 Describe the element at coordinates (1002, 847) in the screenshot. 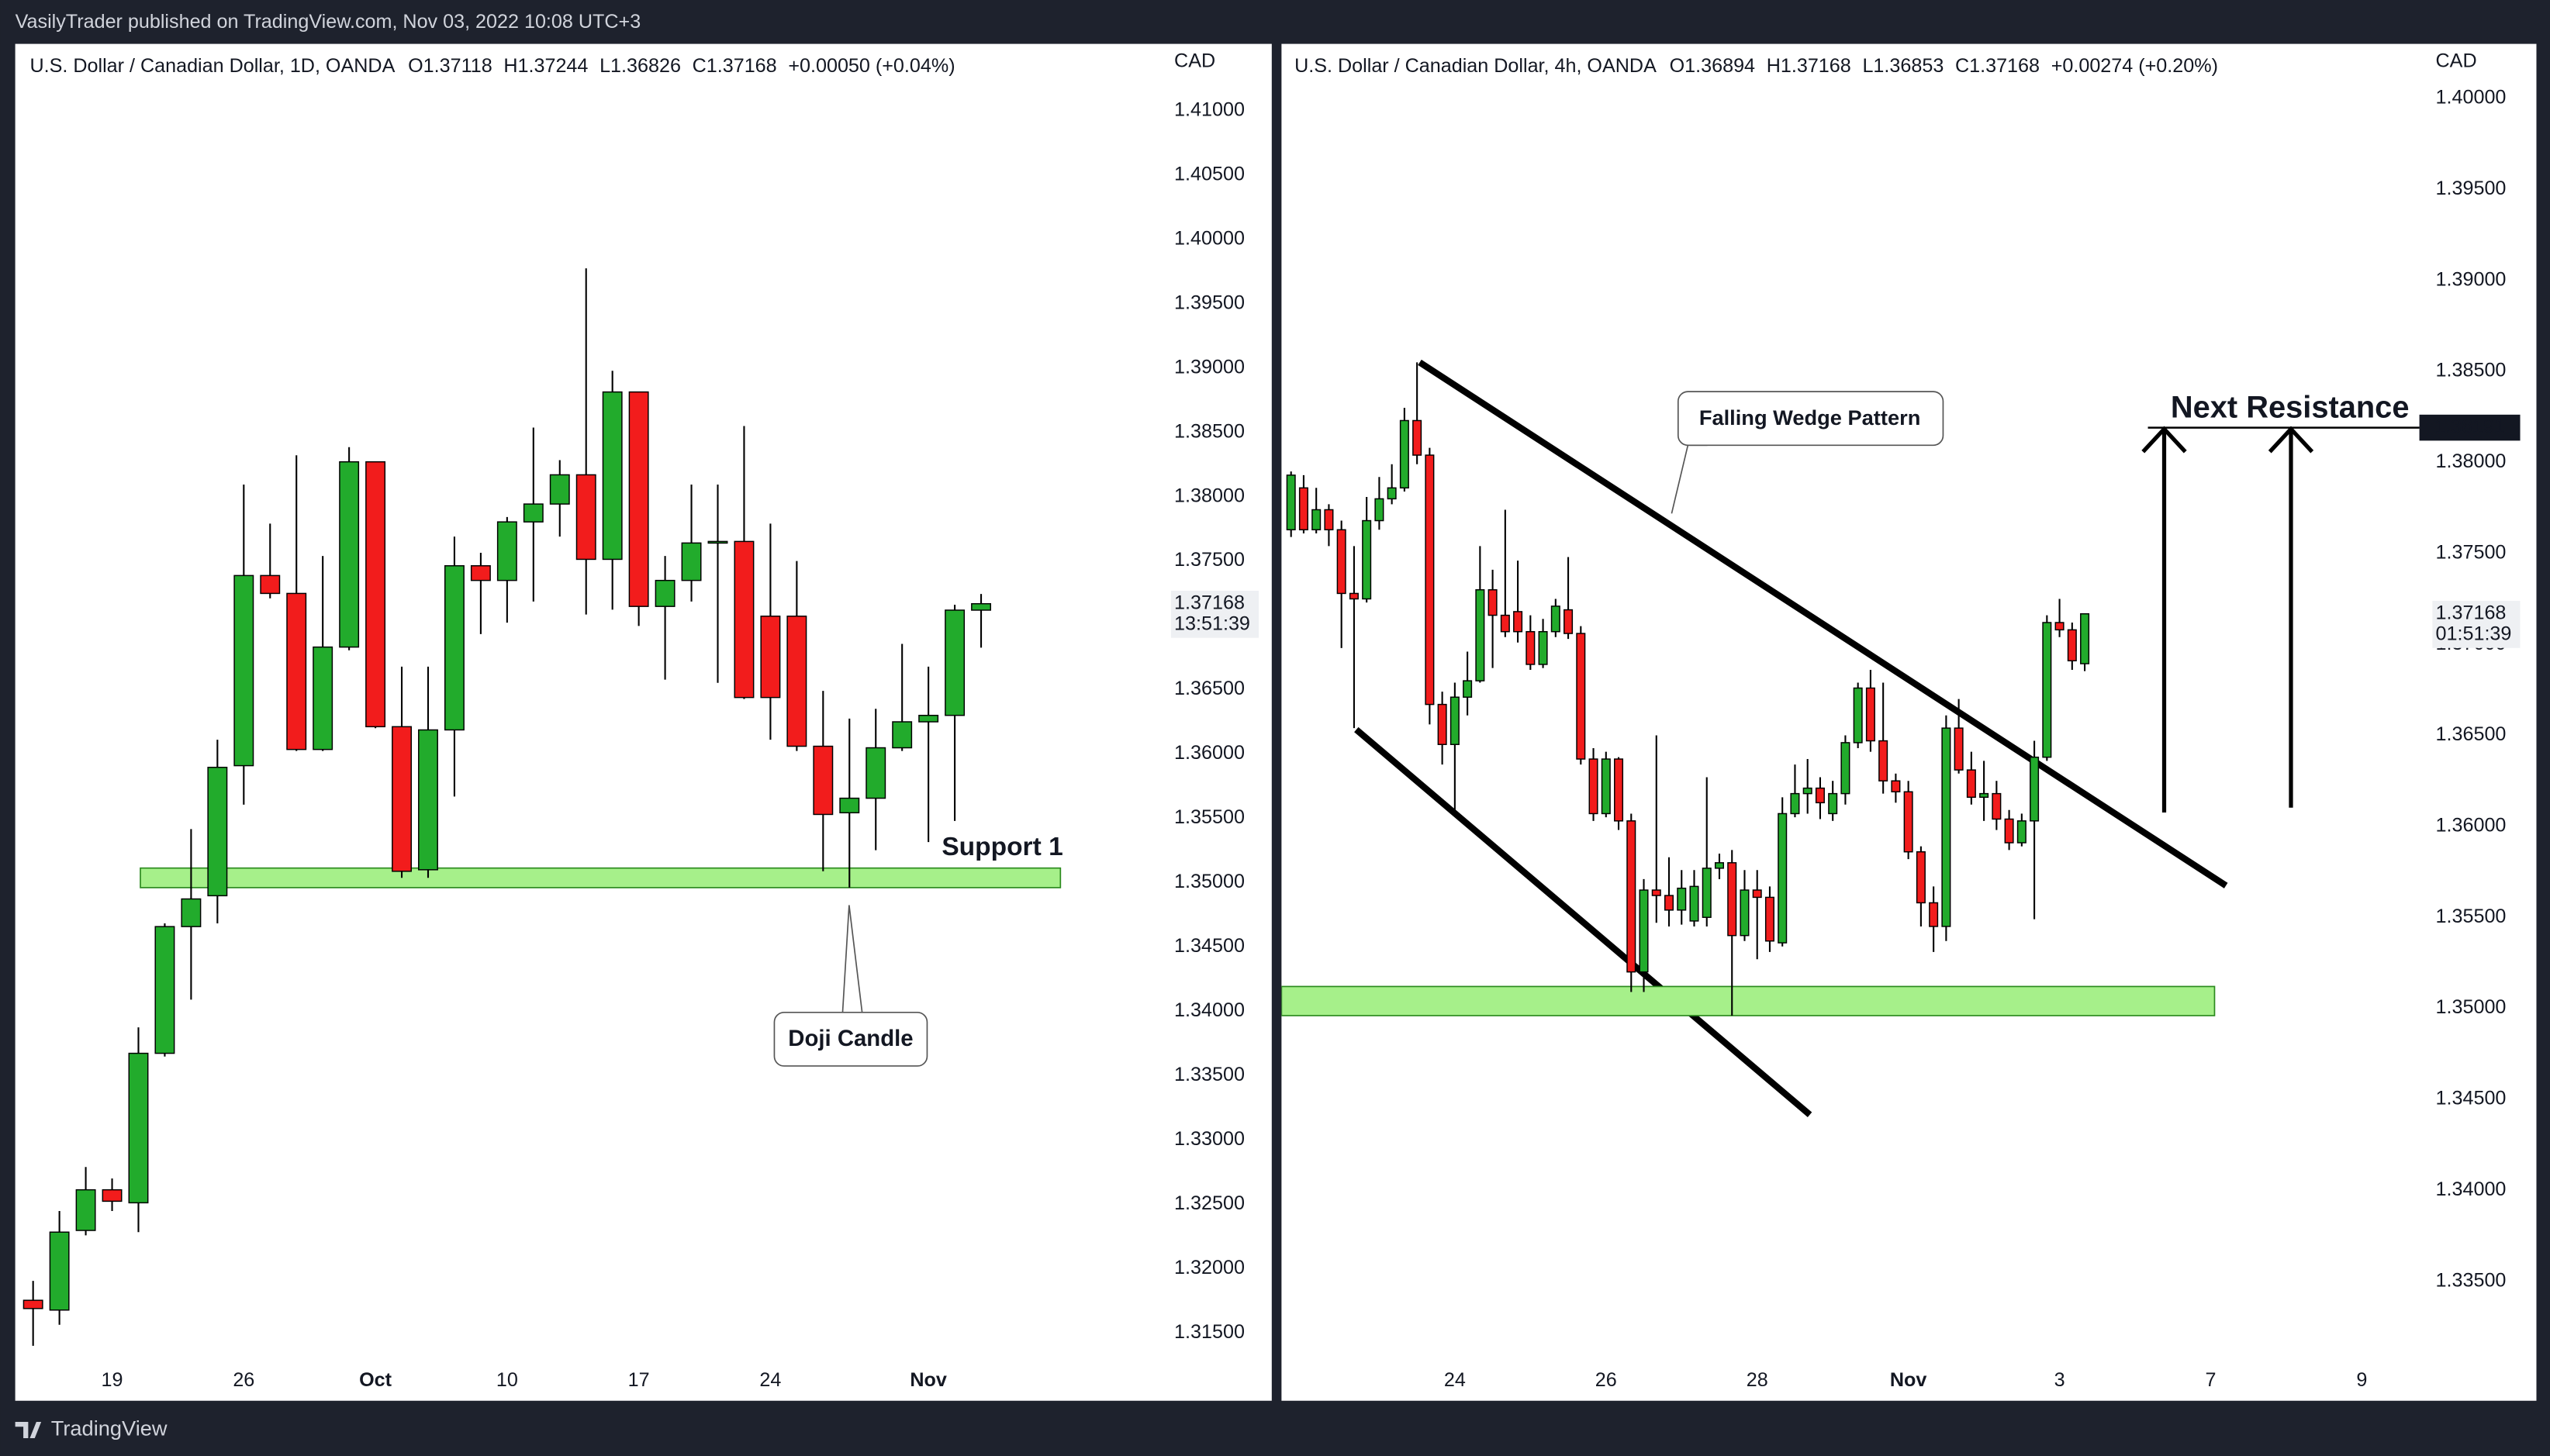

I see `annotation: Support 1` at that location.